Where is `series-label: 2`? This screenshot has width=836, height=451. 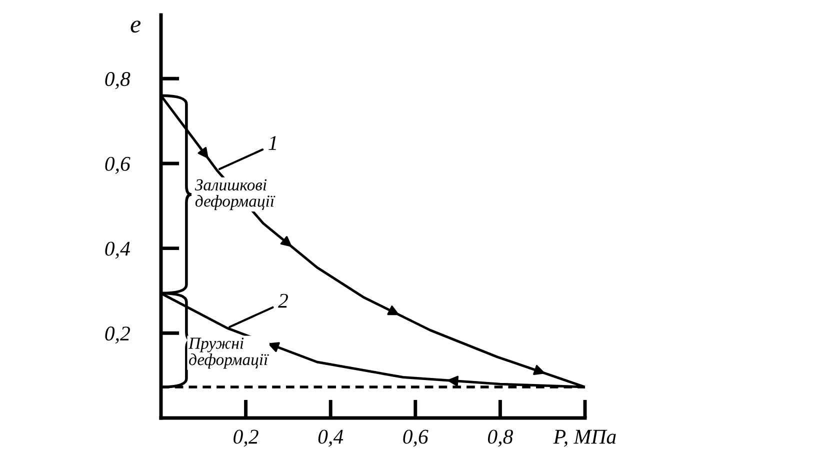 series-label: 2 is located at coordinates (283, 301).